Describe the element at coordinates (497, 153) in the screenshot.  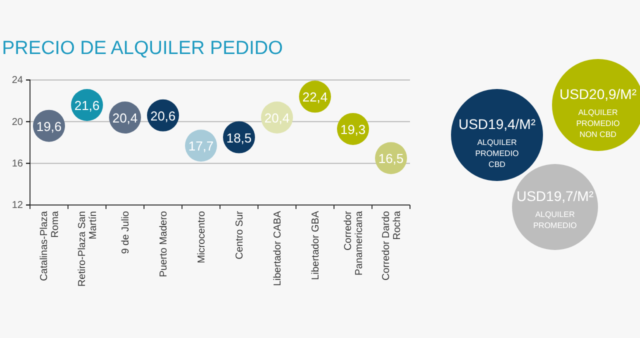
I see `text: ALQUILER PROMEDIO CBD` at that location.